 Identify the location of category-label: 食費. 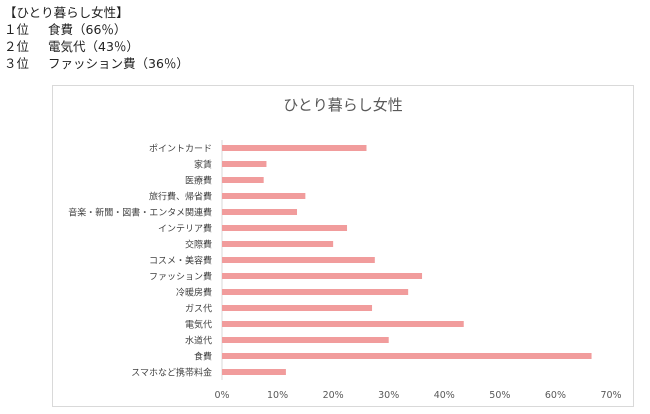
(203, 357).